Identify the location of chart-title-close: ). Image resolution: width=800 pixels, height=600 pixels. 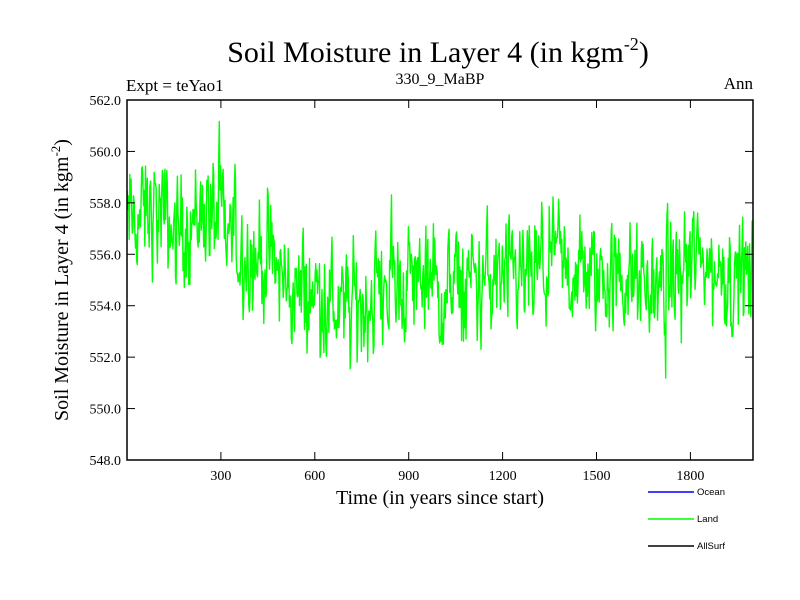
(644, 52).